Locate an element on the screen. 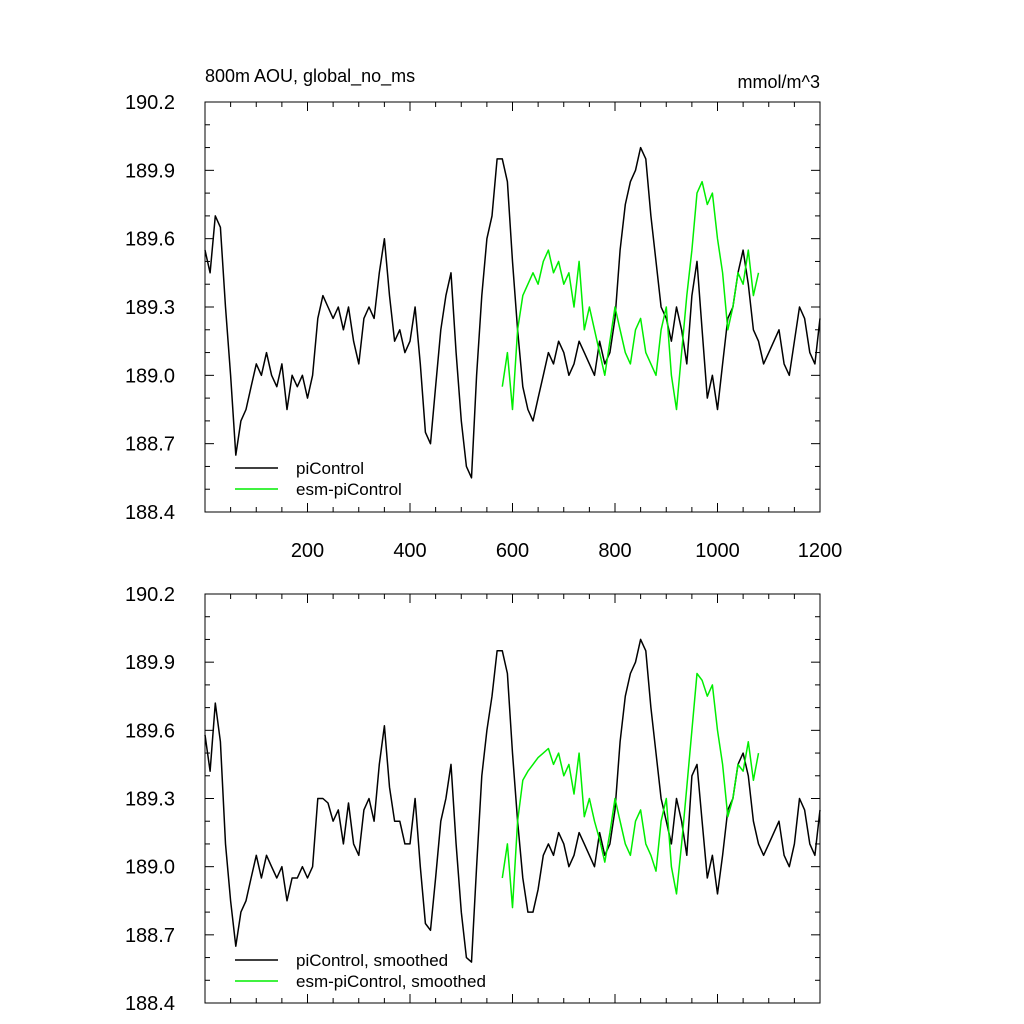 The image size is (1024, 1024). legend-label: piControl is located at coordinates (330, 468).